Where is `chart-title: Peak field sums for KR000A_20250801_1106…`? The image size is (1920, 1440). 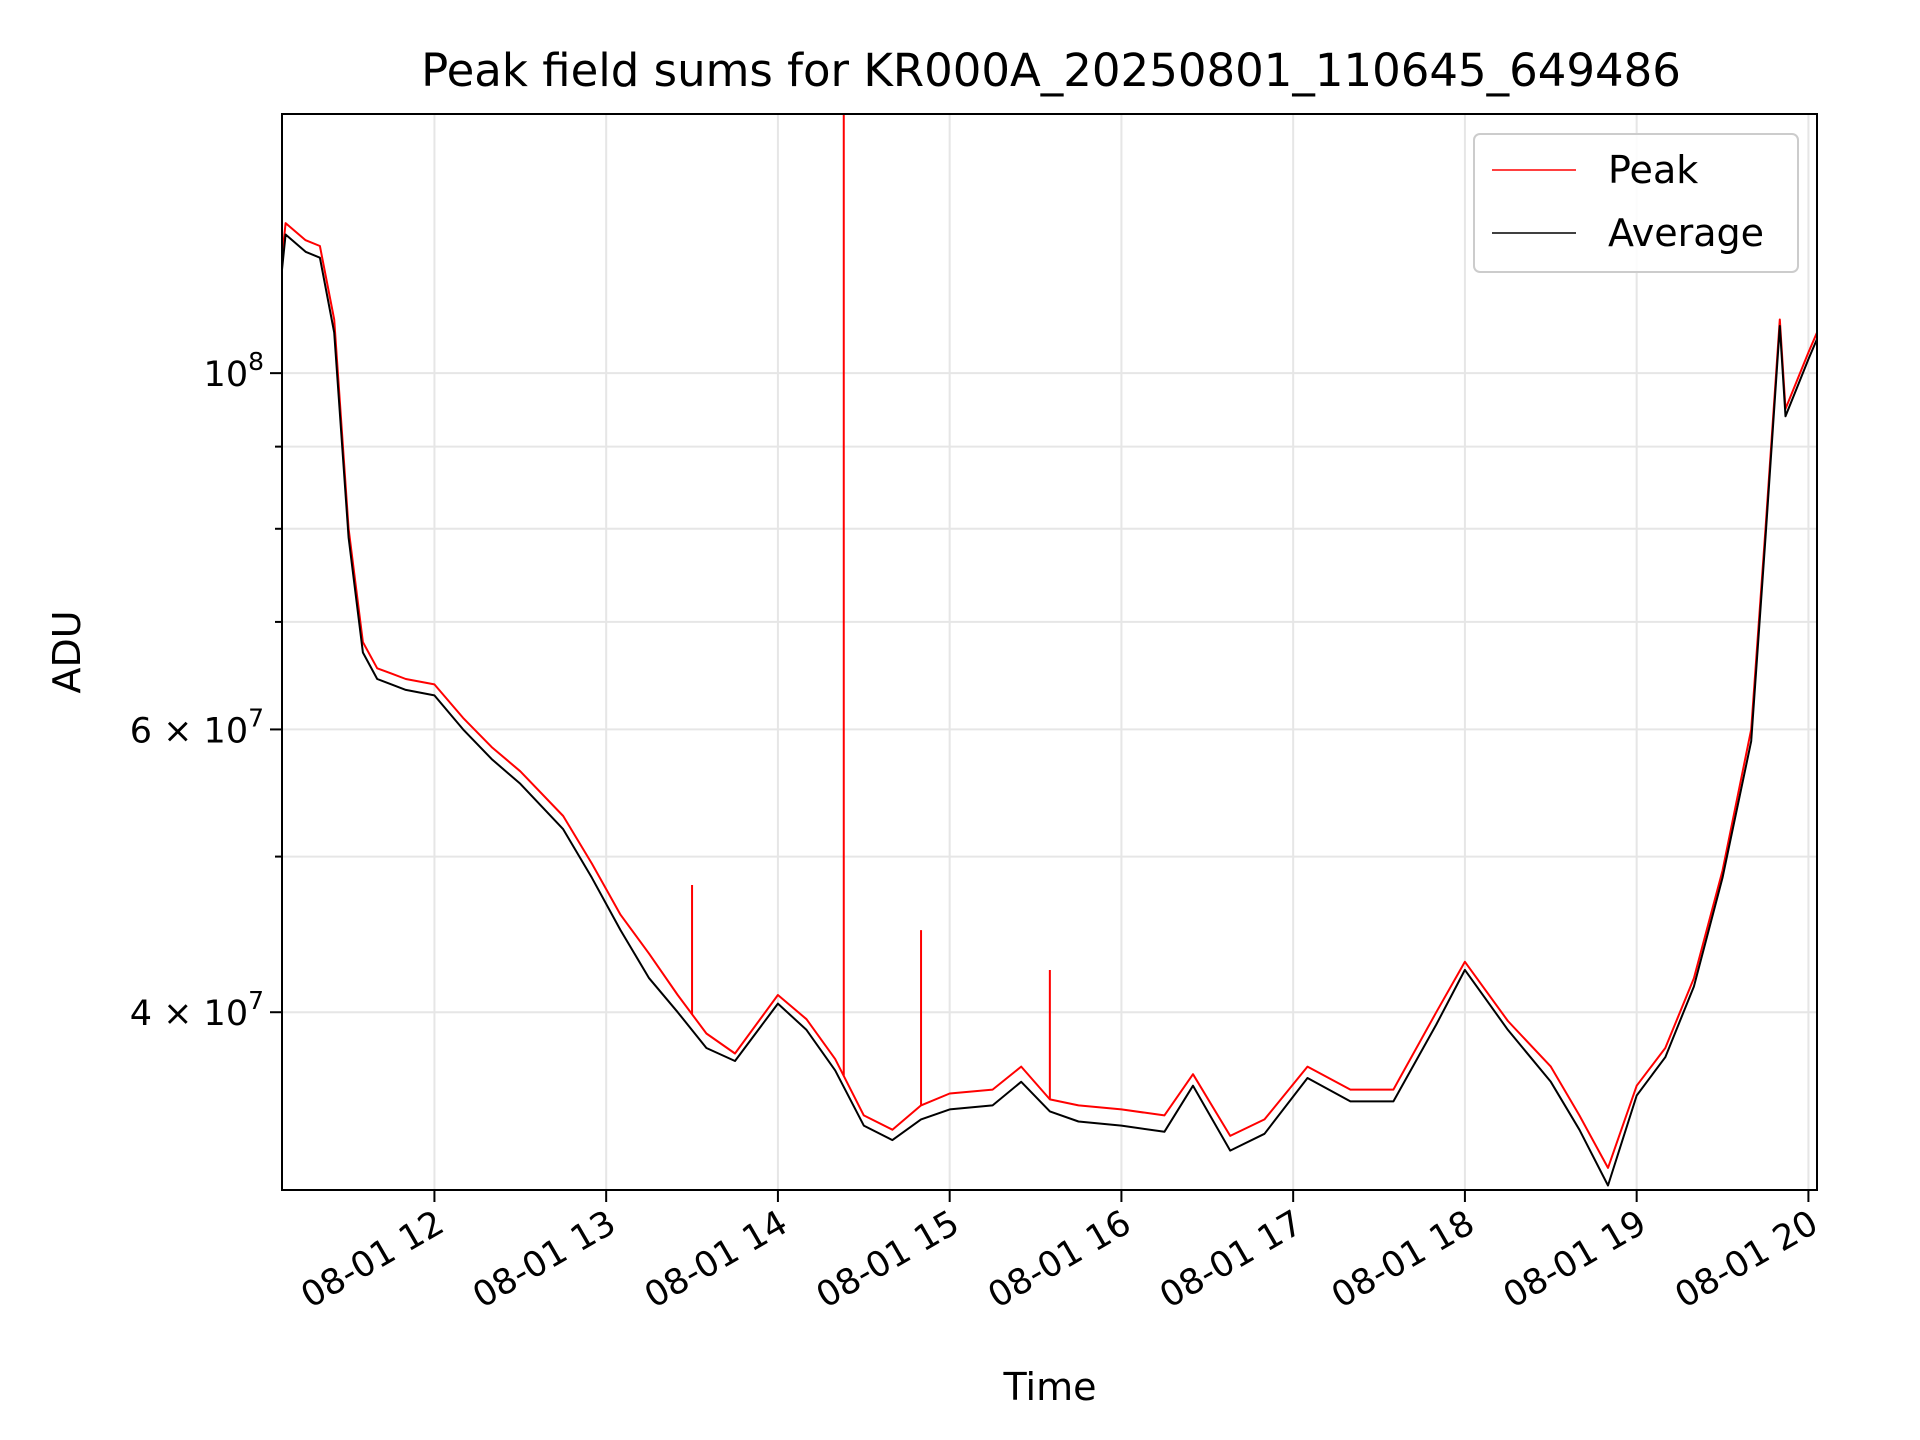
chart-title: Peak field sums for KR000A_20250801_1106… is located at coordinates (1051, 70).